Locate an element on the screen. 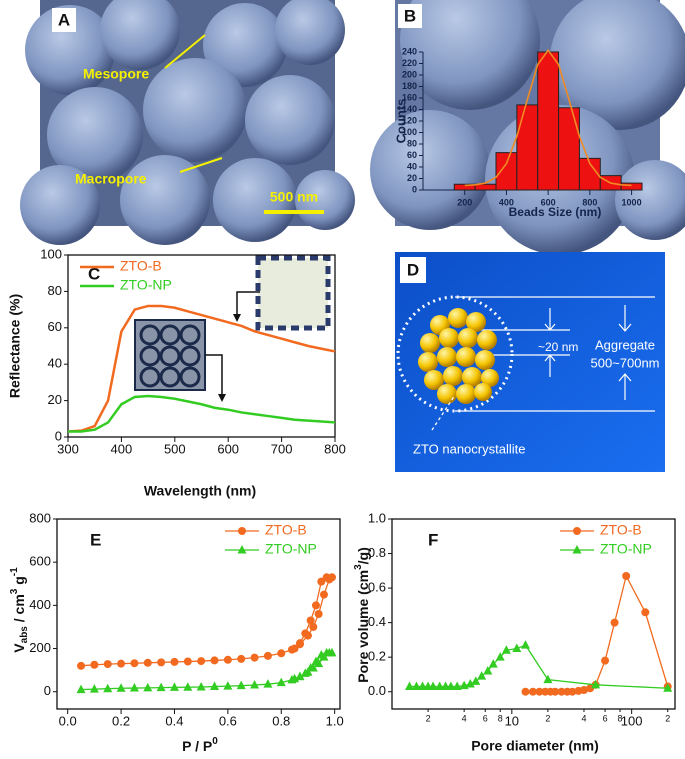 The height and width of the screenshot is (759, 685). plot-frame is located at coordinates (201, 346).